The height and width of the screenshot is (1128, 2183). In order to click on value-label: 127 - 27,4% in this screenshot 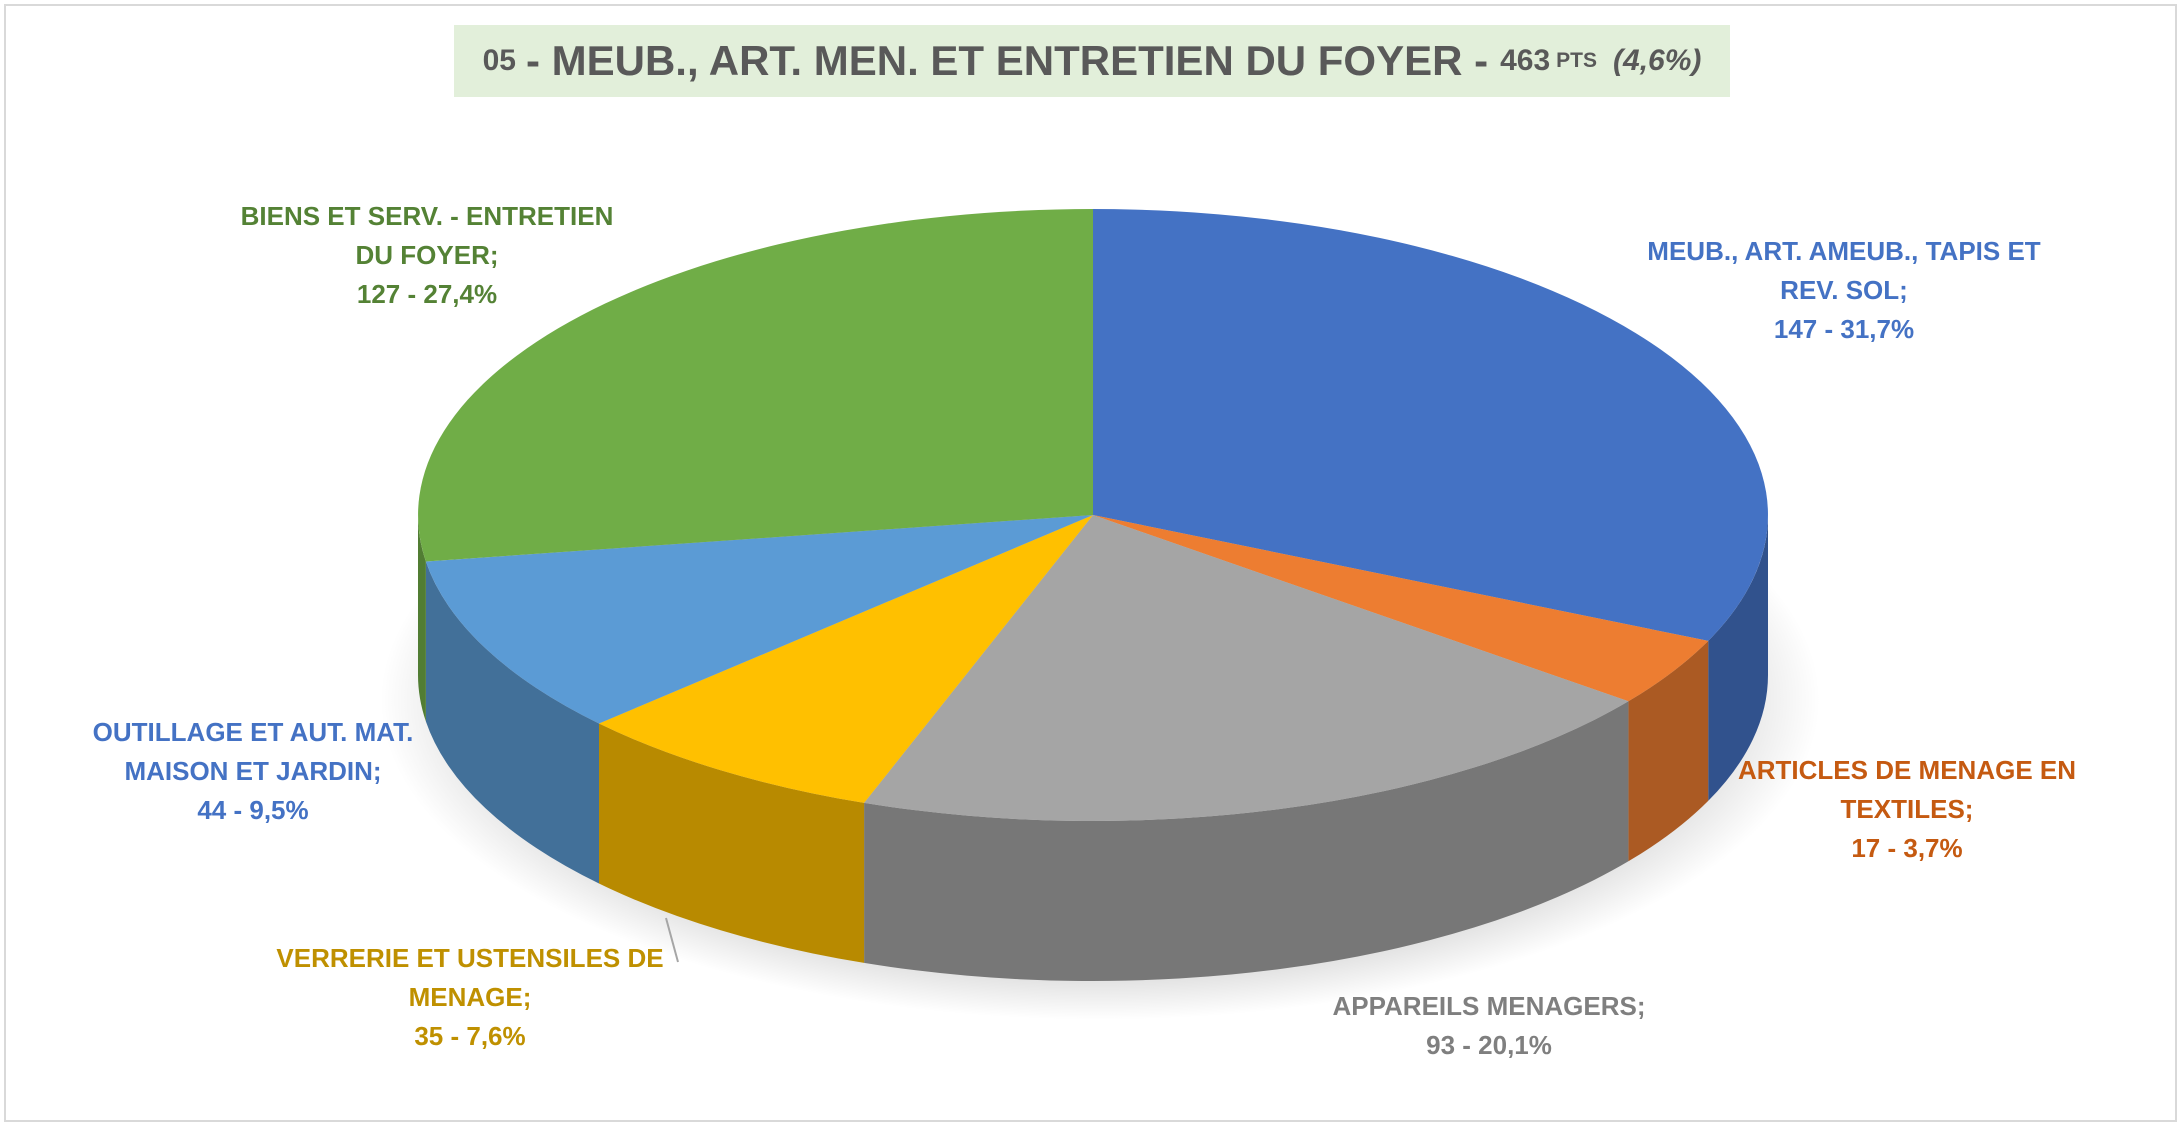, I will do `click(427, 294)`.